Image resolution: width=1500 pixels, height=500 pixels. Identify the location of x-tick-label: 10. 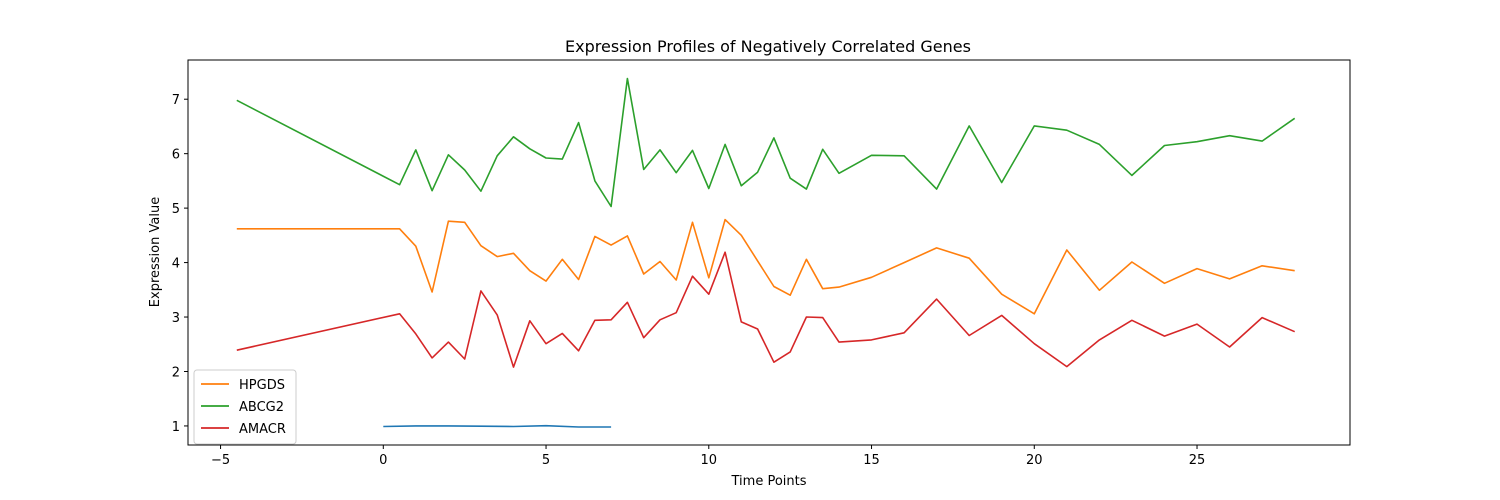
(709, 460).